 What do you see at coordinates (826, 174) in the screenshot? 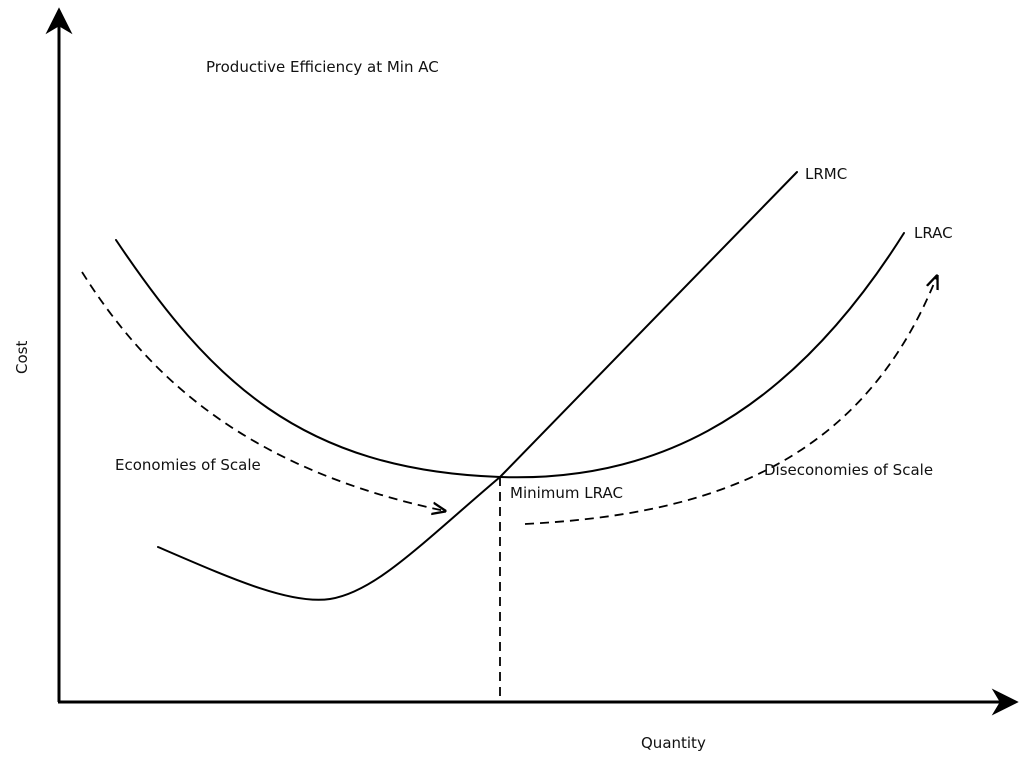
I see `lrmc-label: LRMC` at bounding box center [826, 174].